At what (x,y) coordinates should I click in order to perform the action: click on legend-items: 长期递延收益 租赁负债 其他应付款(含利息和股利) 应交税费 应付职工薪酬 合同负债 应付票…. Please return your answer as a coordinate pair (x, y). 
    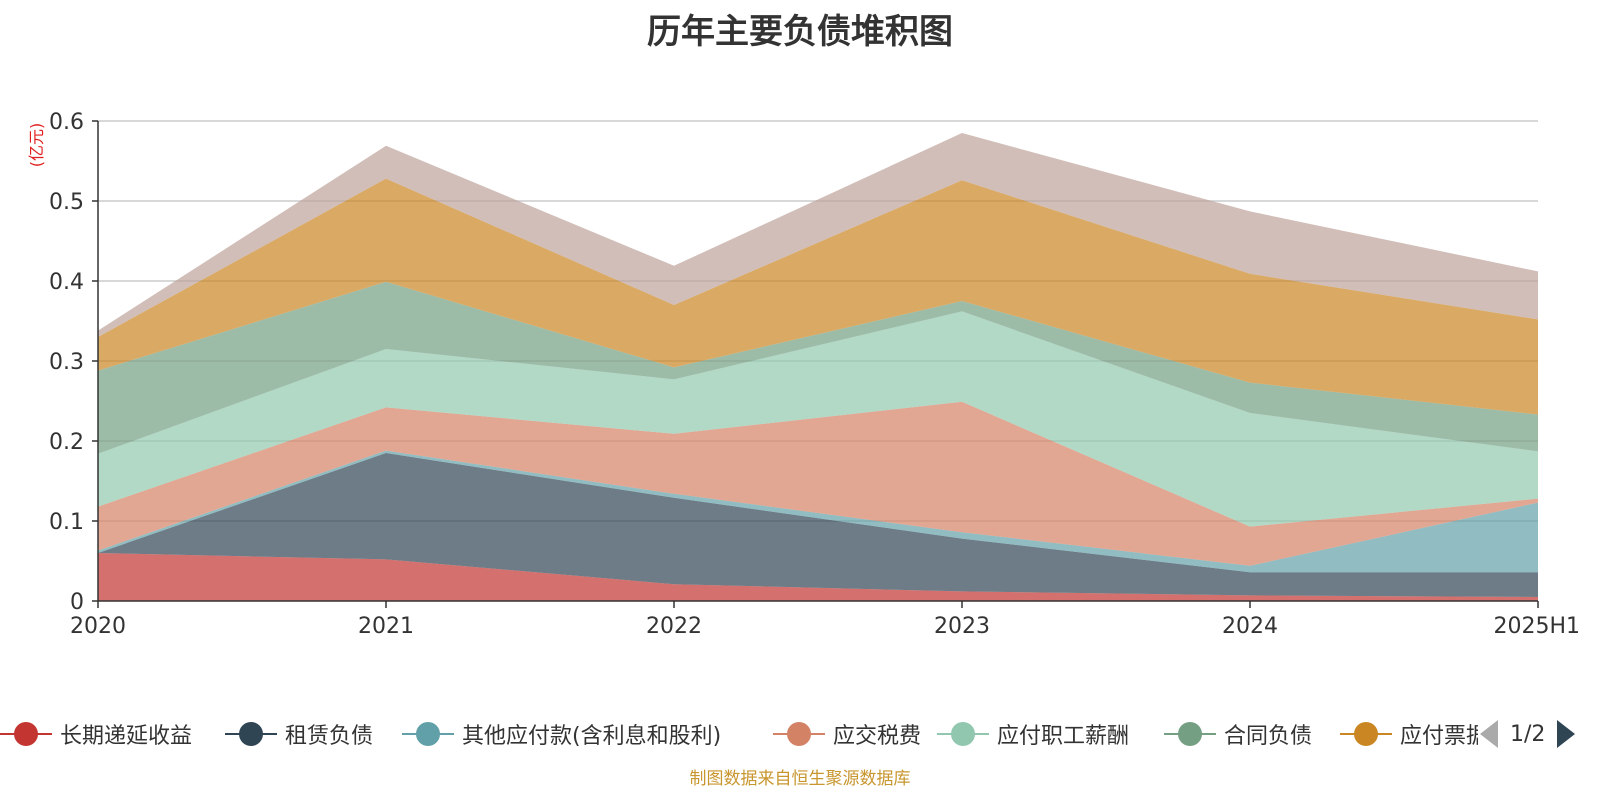
    Looking at the image, I should click on (739, 734).